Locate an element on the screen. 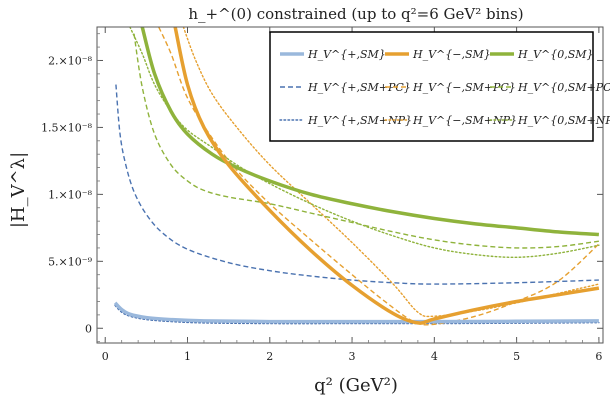 The height and width of the screenshot is (405, 610). legend-entry: H_V^{−,SM} is located at coordinates (438, 54).